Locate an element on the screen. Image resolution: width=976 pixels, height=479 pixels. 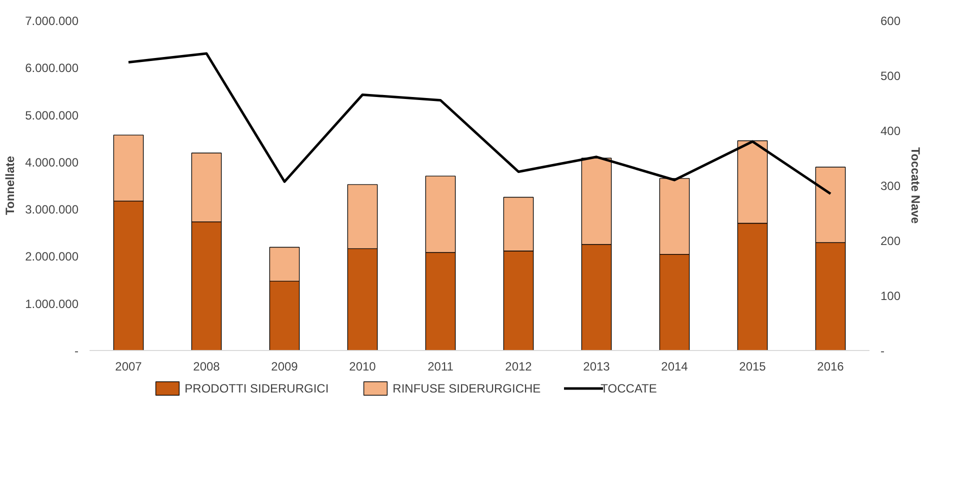
y-tick-label: 2.000.000 is located at coordinates (52, 257).